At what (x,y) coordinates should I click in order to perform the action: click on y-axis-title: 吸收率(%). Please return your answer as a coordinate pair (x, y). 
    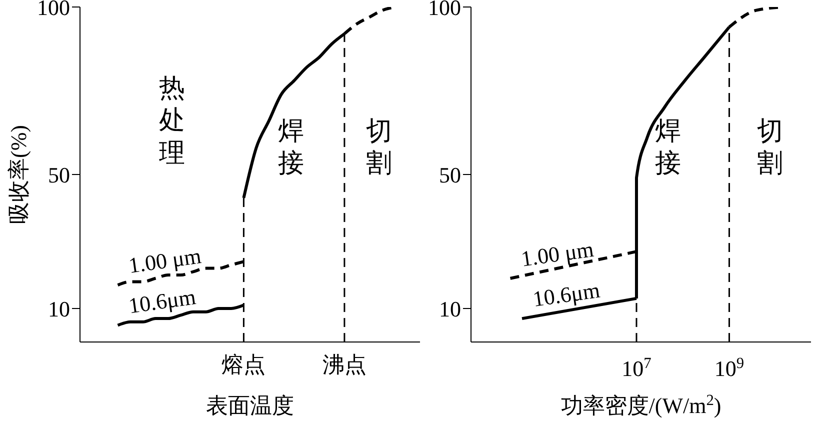
    Looking at the image, I should click on (18, 174).